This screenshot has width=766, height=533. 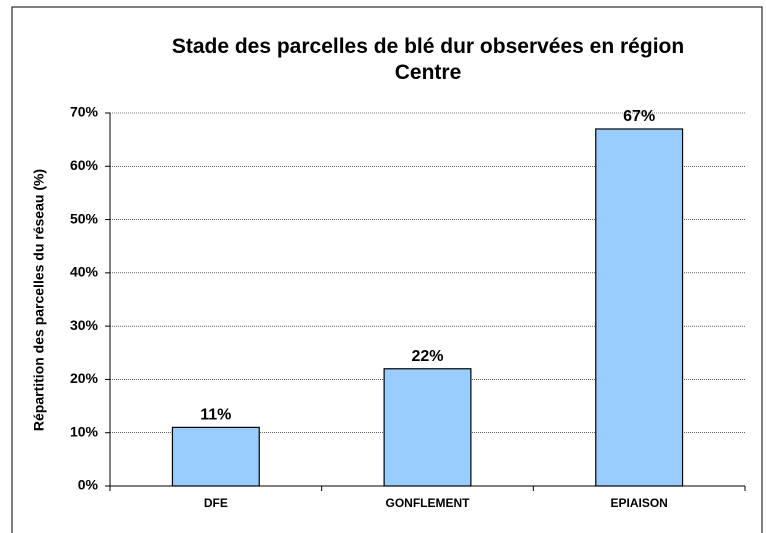 I want to click on y-tick-label: 40%, so click(x=84, y=272).